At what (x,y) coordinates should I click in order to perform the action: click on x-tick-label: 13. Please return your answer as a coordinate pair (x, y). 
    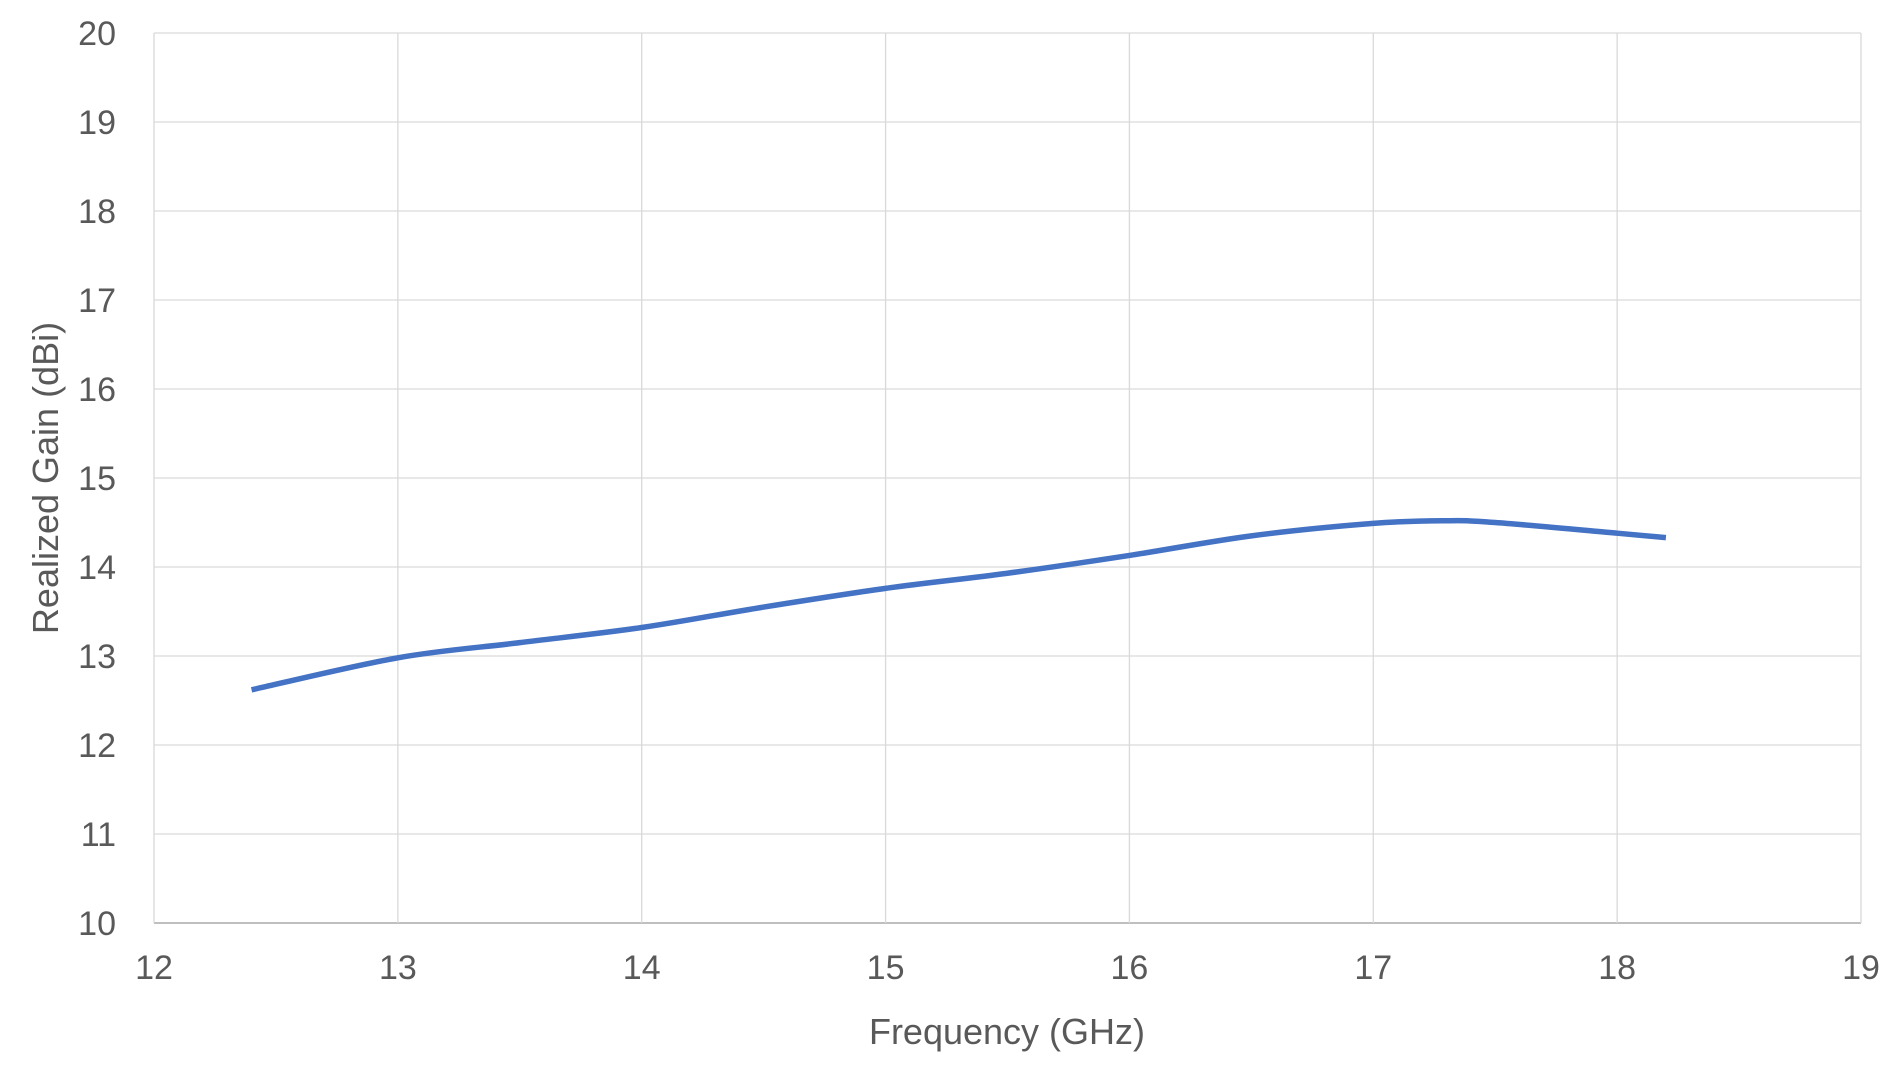
    Looking at the image, I should click on (398, 968).